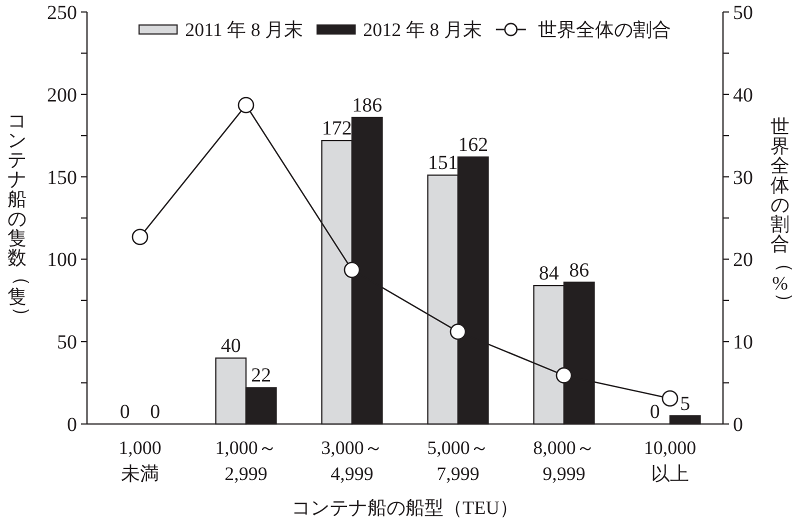  What do you see at coordinates (604, 30) in the screenshot?
I see `legend-label: 世界全体の割合` at bounding box center [604, 30].